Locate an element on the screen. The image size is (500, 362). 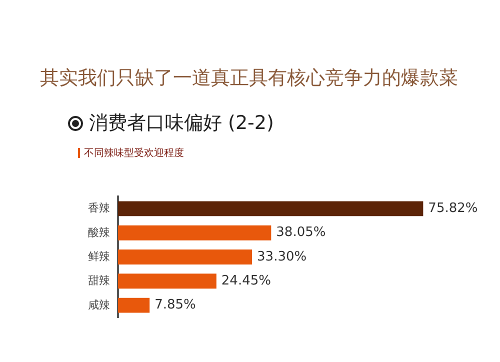
y-tick-label: 香辣 is located at coordinates (99, 208).